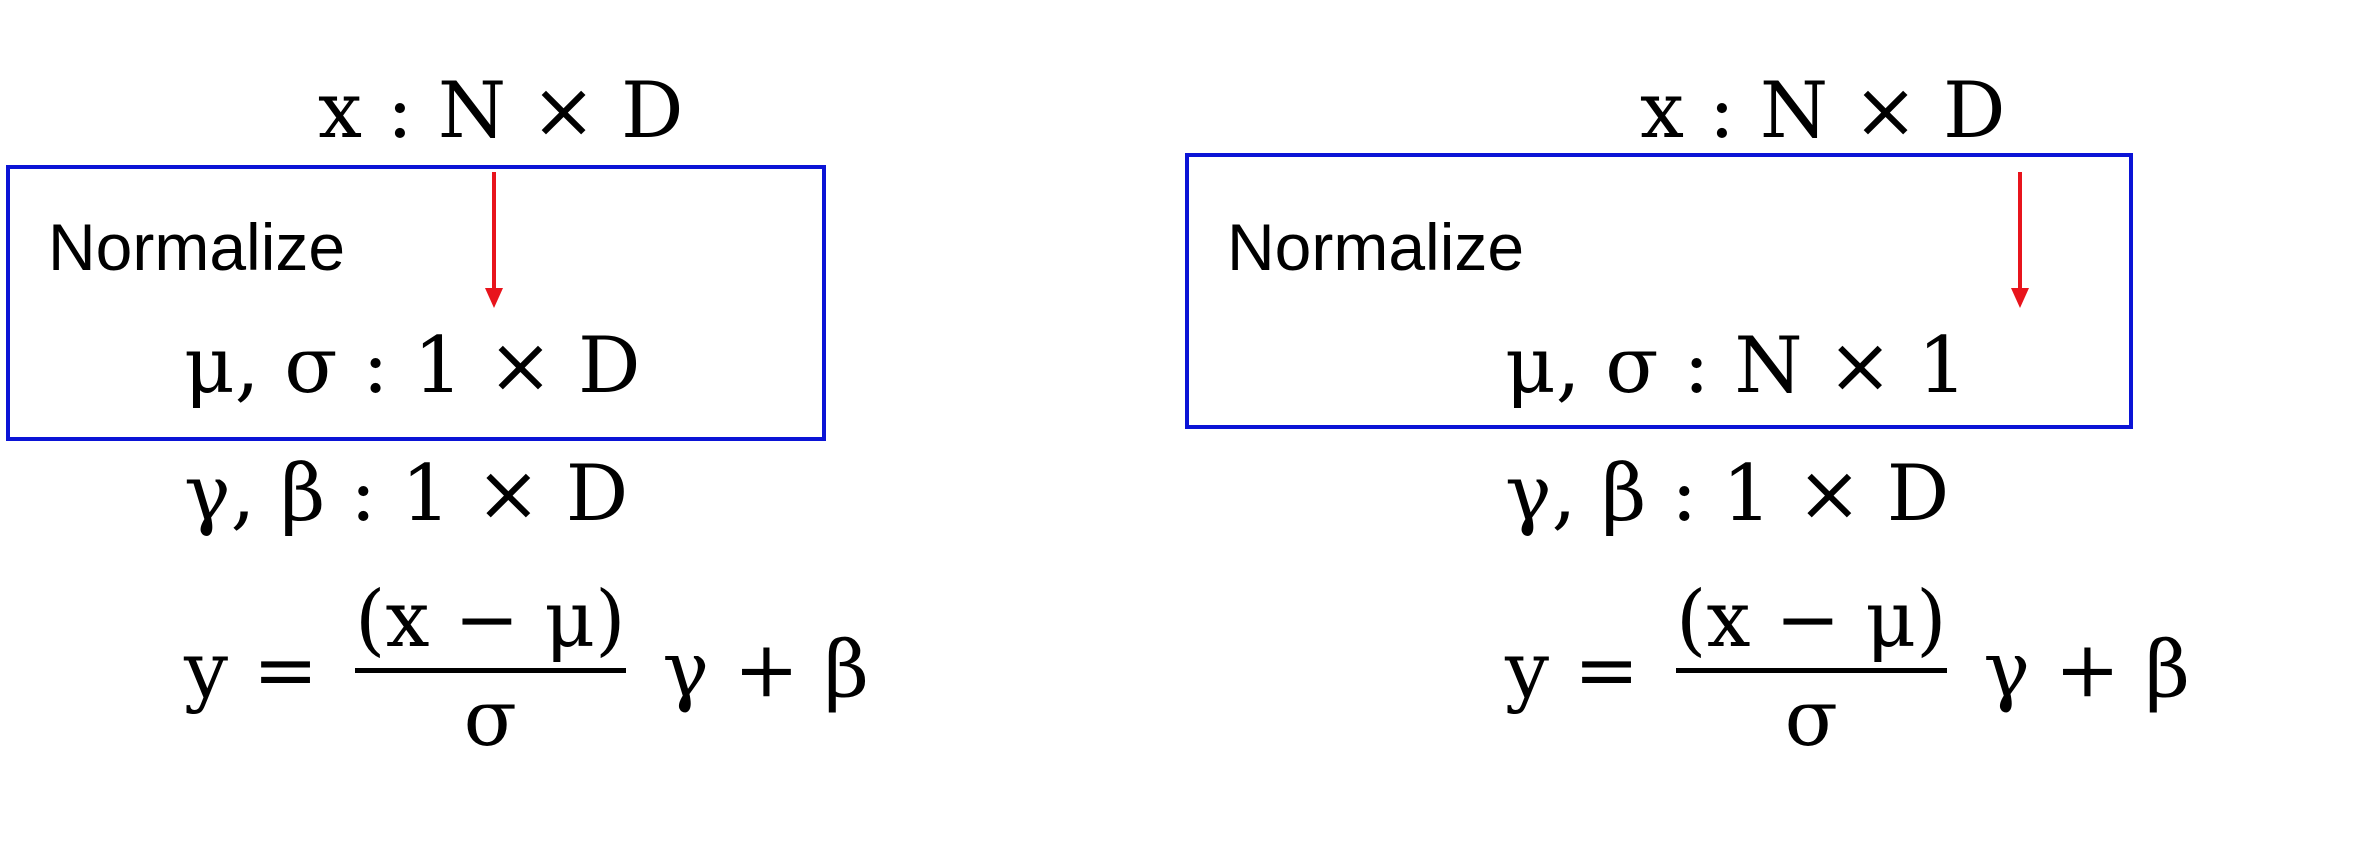  I want to click on stats-shape: μ, σ : 1 × D, so click(412, 366).